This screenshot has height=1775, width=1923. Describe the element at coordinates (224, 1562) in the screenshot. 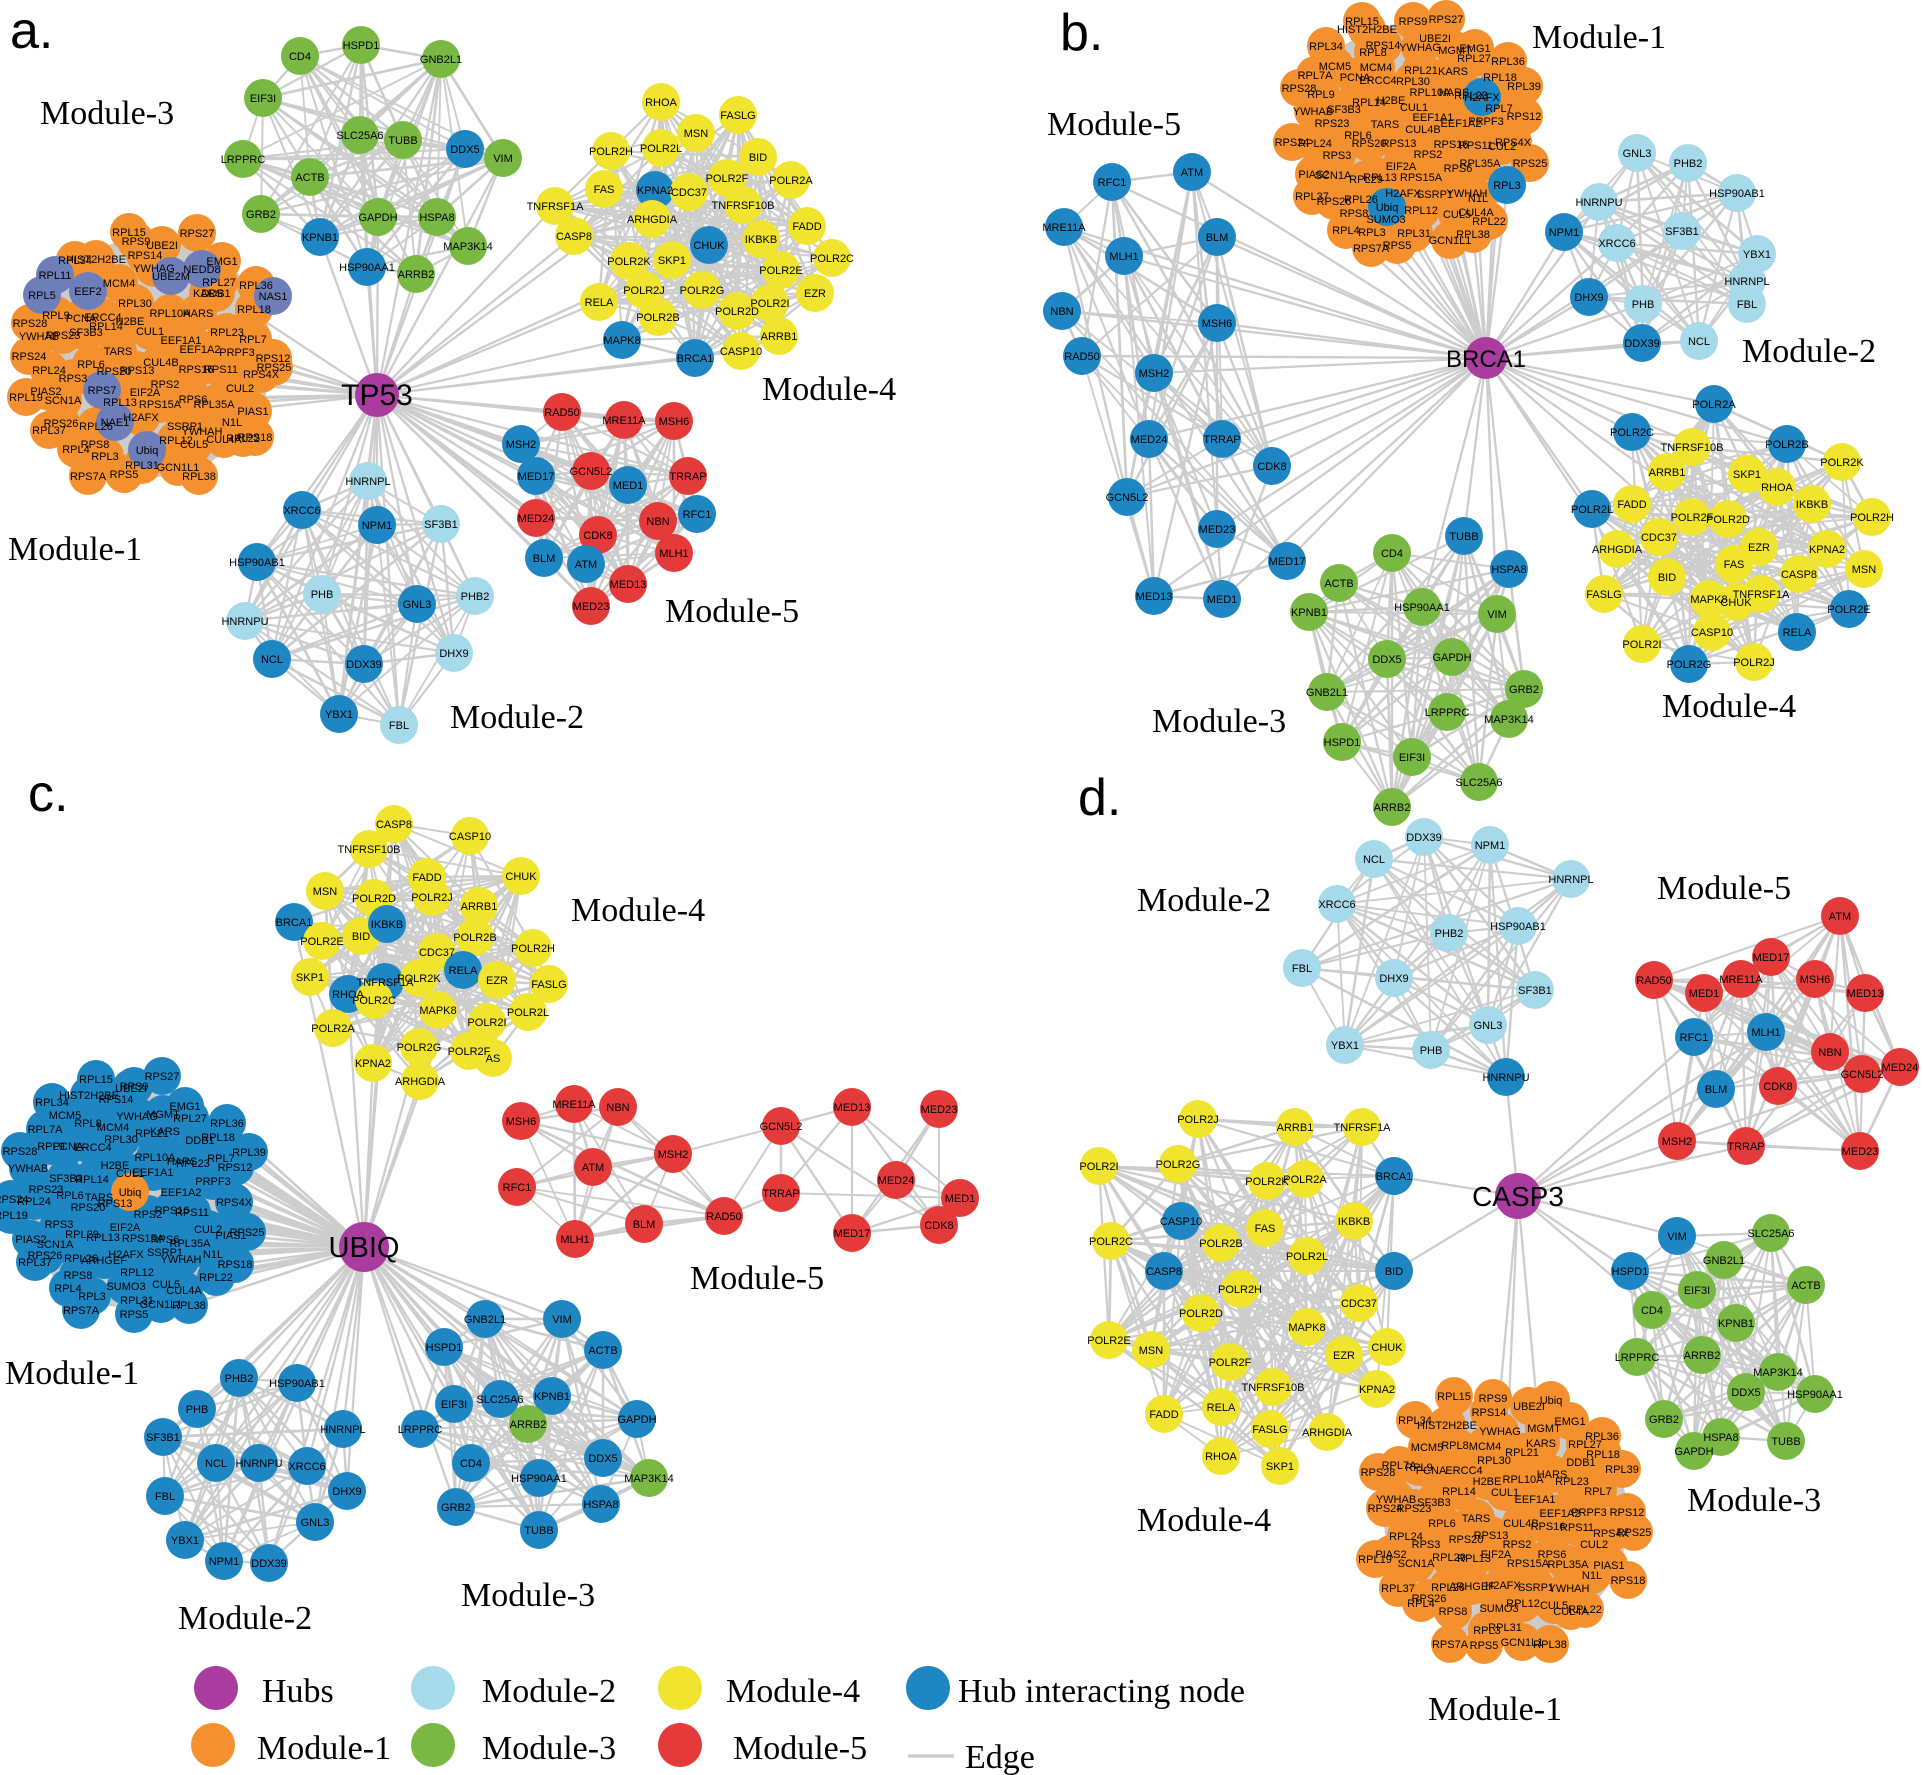

I see `svg-text: NPM1` at that location.